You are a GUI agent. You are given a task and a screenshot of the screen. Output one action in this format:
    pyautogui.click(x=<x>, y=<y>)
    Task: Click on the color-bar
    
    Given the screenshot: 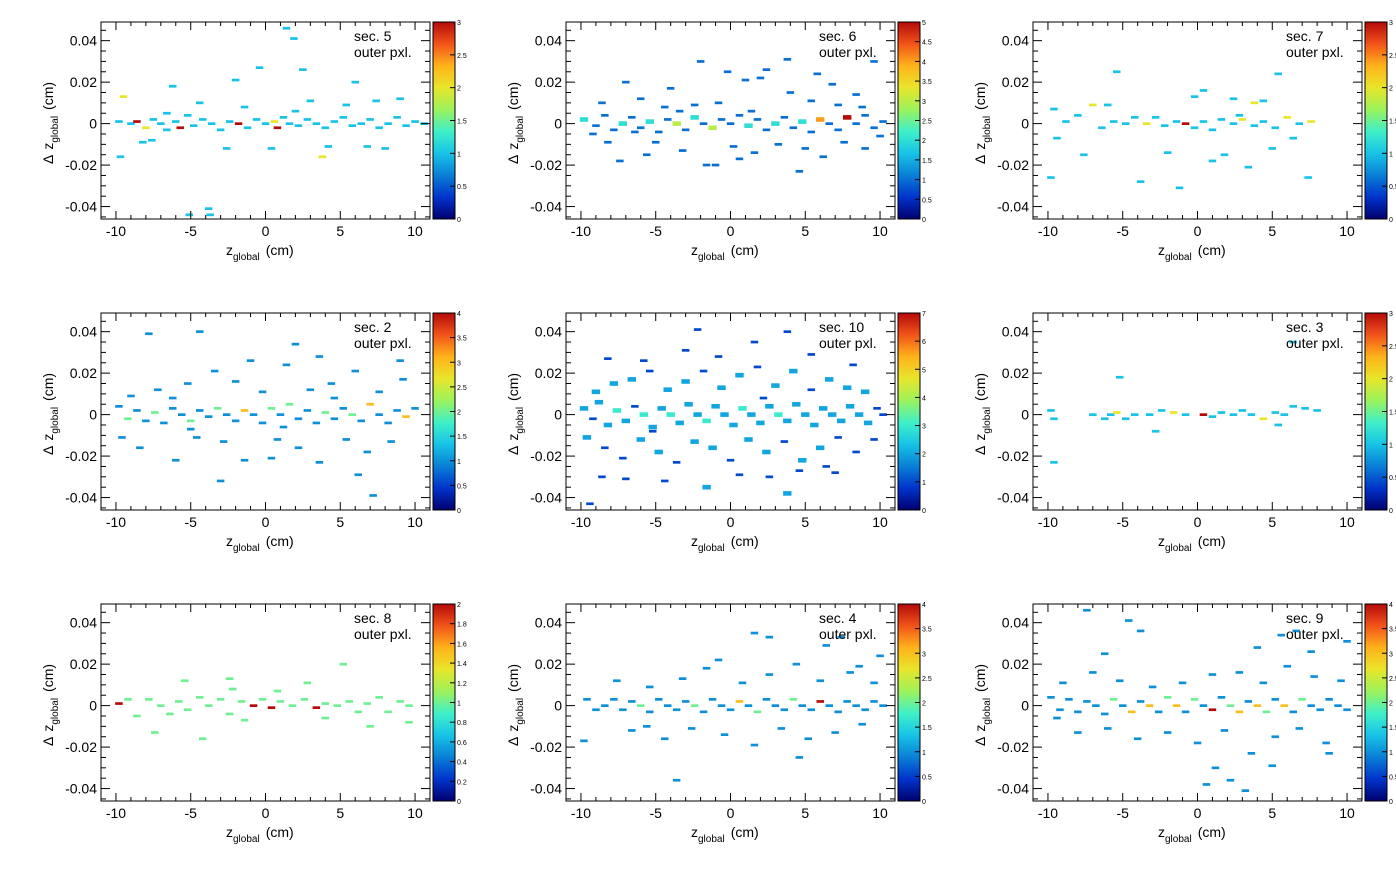 What is the action you would take?
    pyautogui.click(x=909, y=411)
    